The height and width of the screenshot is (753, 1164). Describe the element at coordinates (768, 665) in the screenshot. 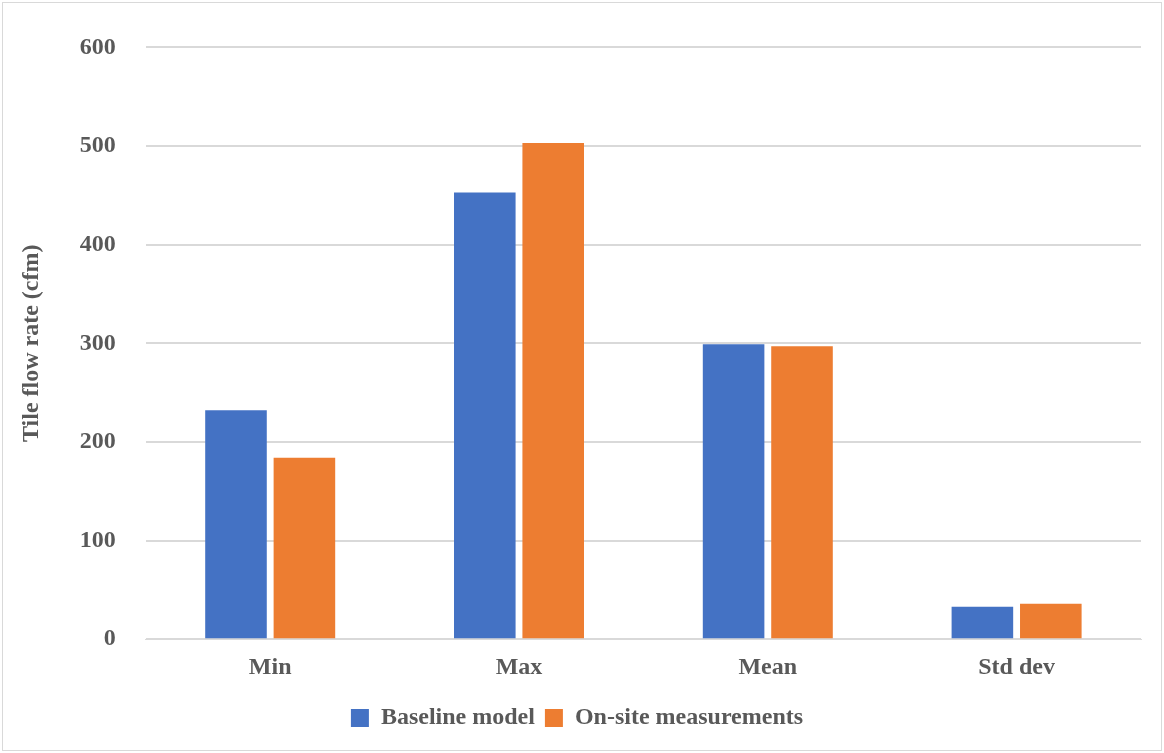

I see `x-tick-label: Mean` at that location.